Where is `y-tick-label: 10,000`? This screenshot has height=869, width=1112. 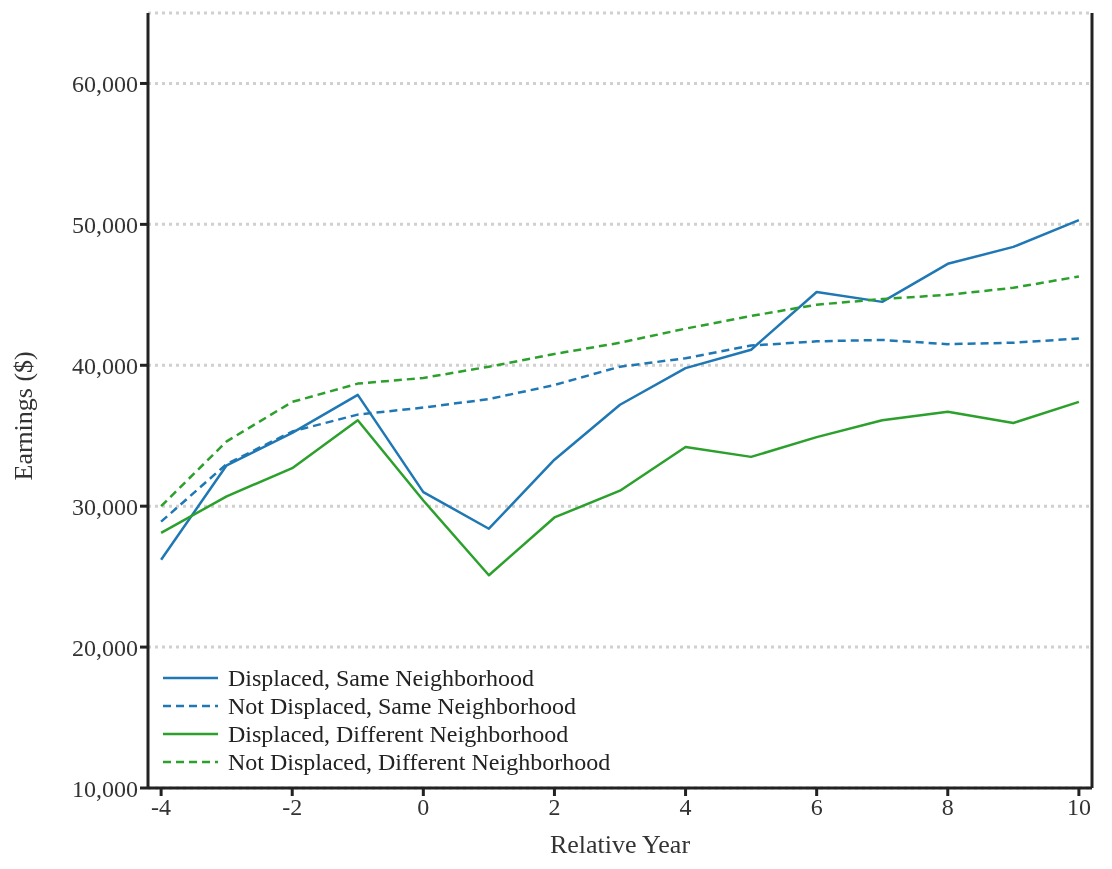
y-tick-label: 10,000 is located at coordinates (105, 788).